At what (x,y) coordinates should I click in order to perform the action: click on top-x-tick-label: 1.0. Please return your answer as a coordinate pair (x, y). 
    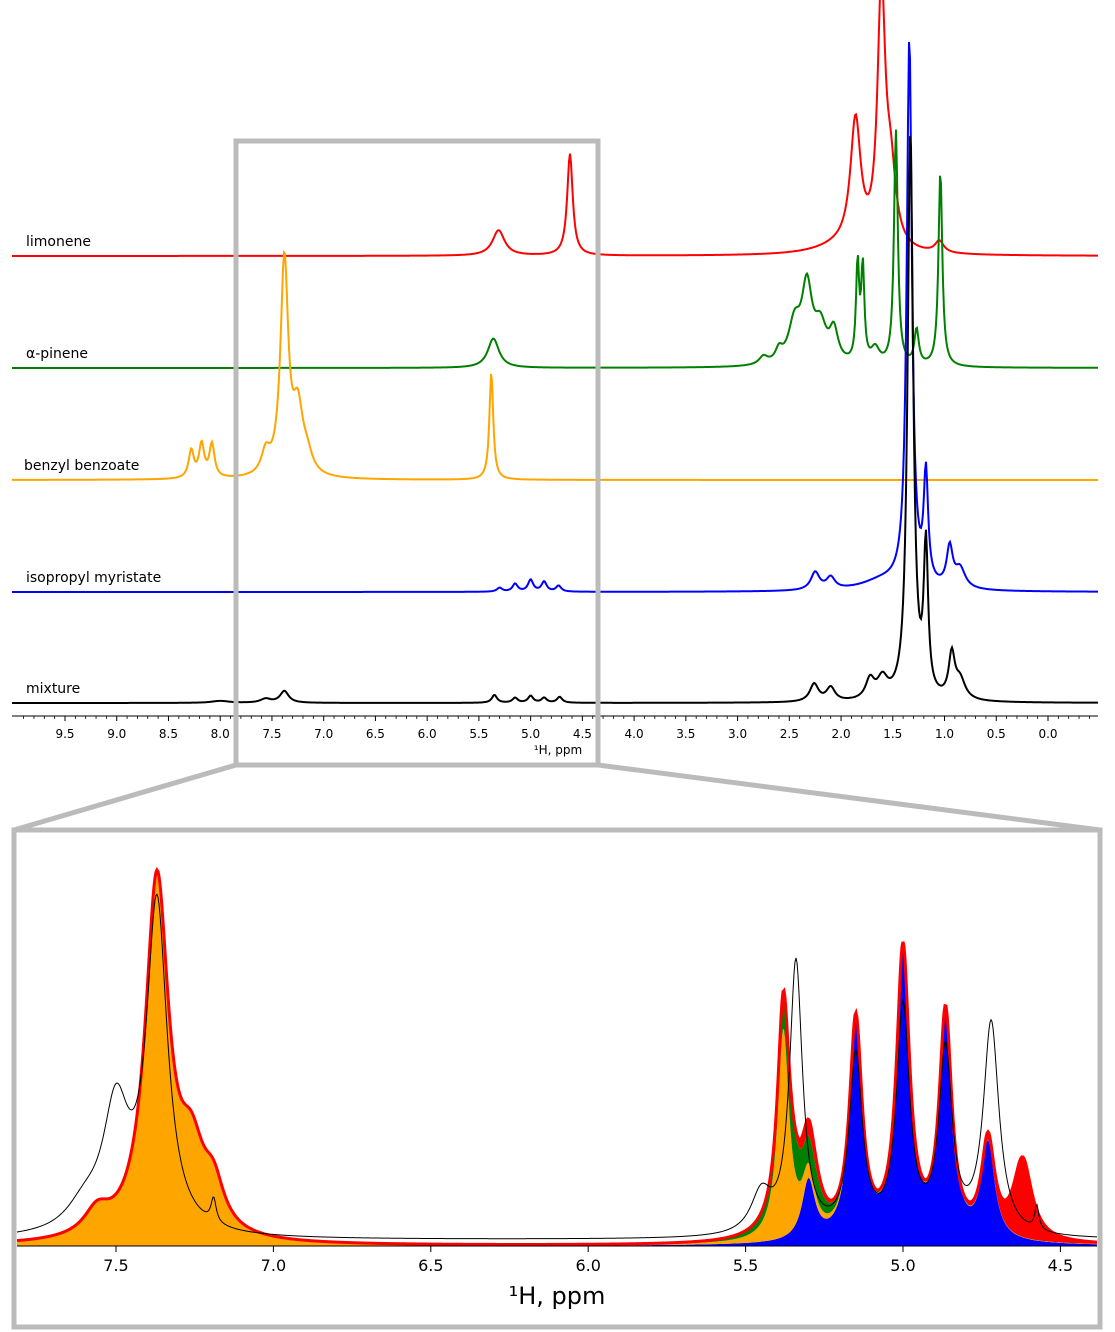
    Looking at the image, I should click on (944, 734).